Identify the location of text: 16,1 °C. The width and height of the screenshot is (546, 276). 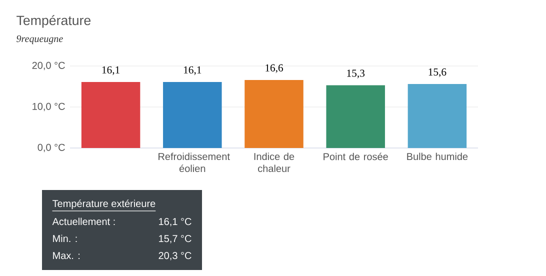
(175, 222).